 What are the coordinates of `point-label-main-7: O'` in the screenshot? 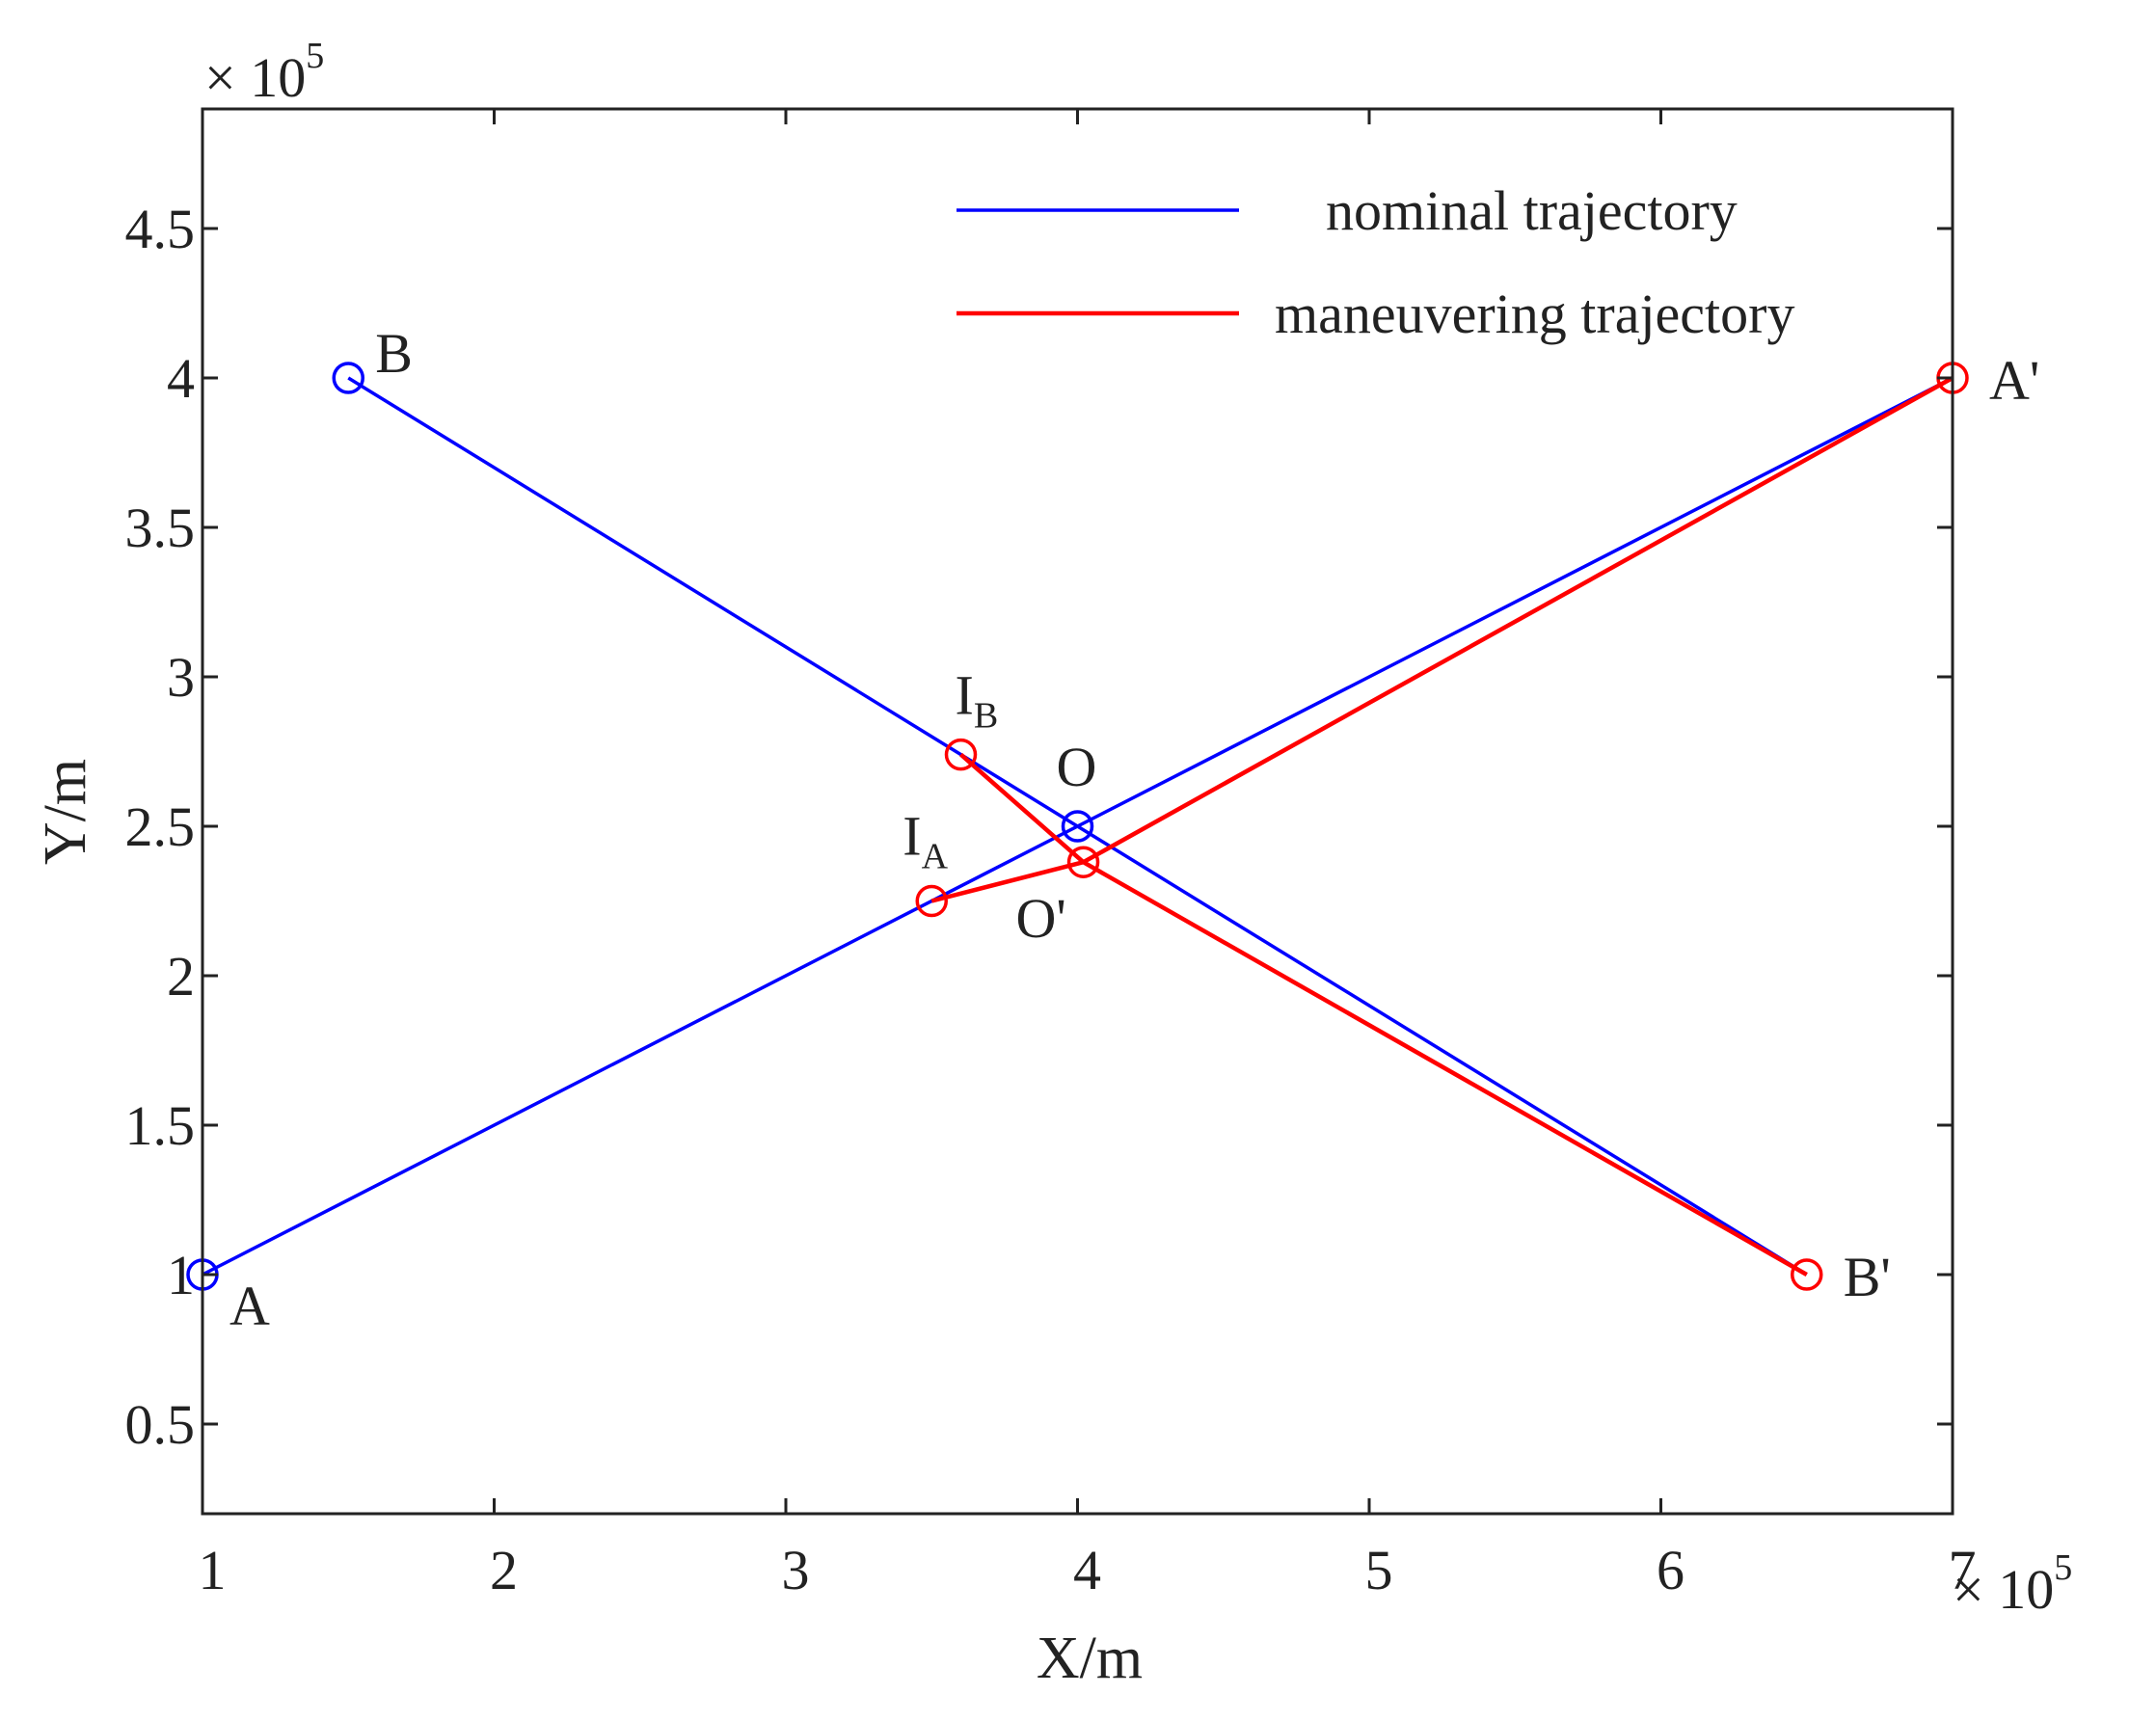 It's located at (1041, 918).